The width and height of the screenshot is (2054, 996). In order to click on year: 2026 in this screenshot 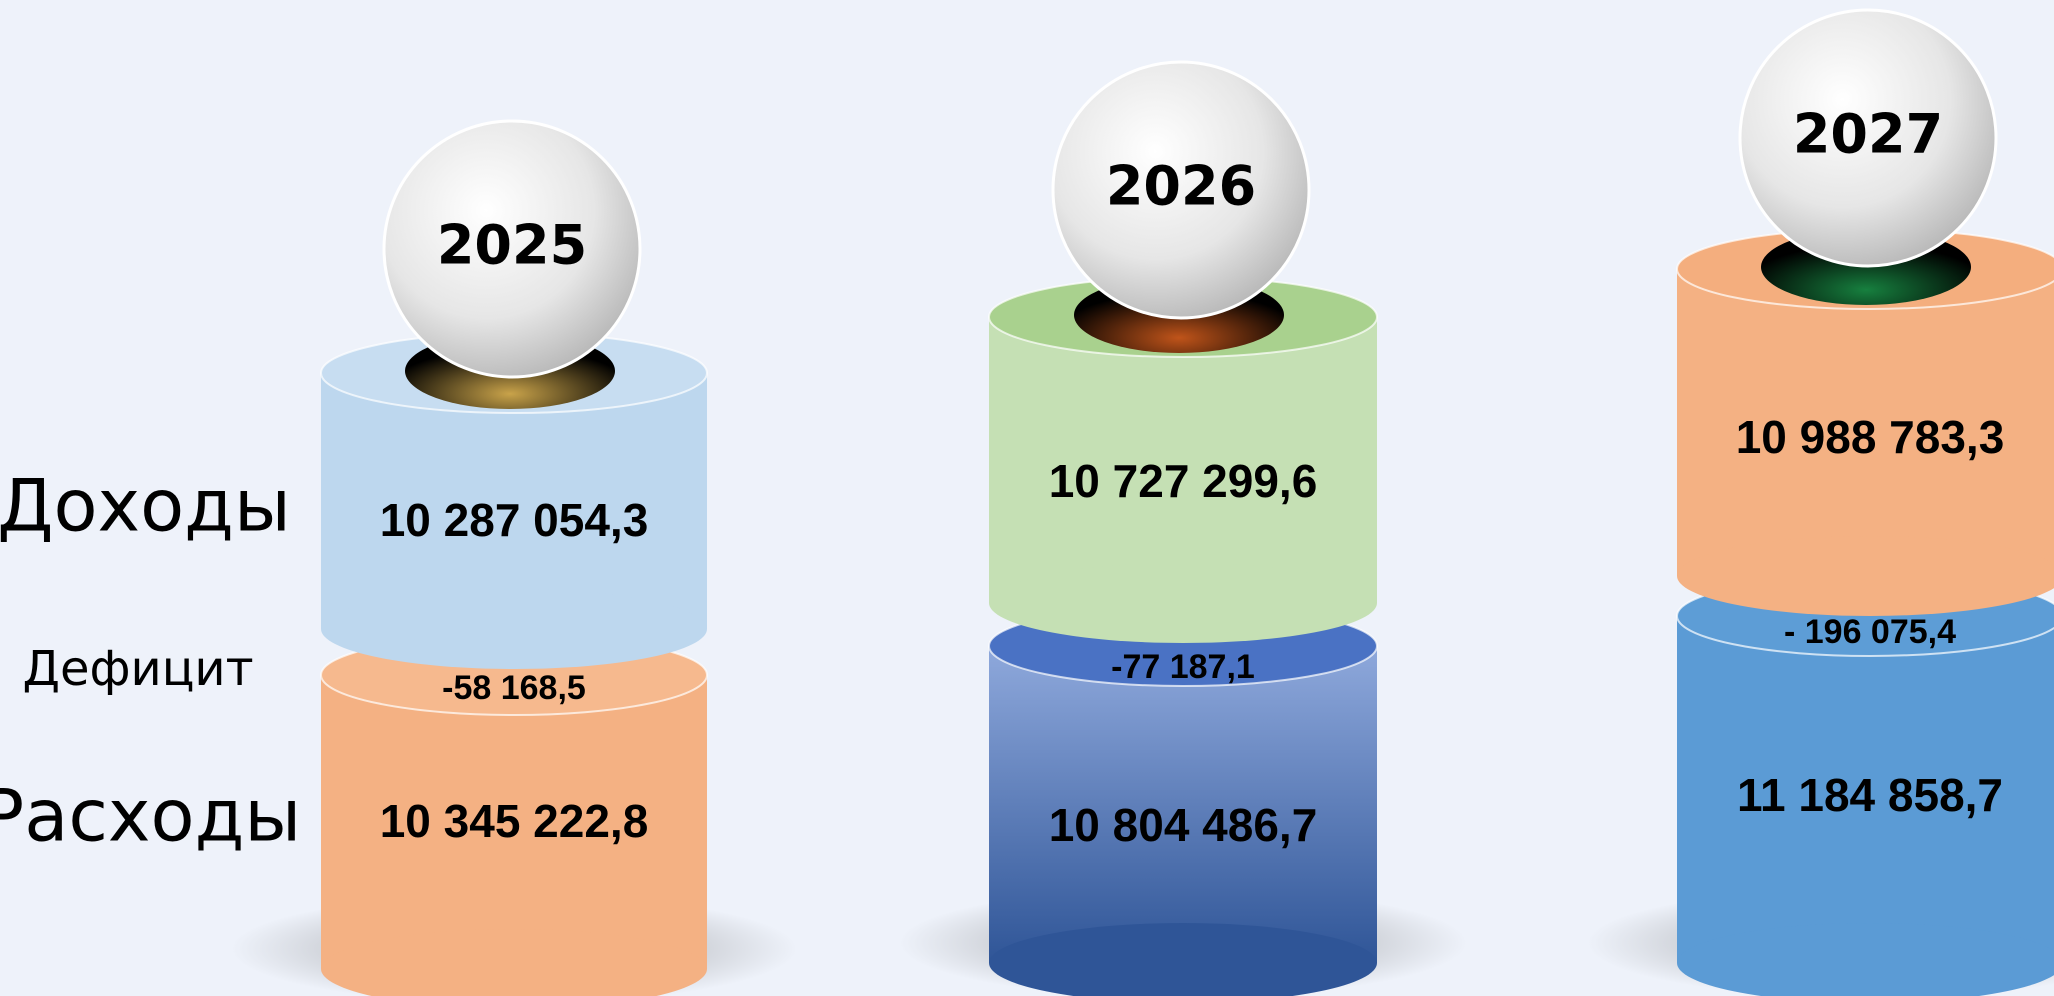, I will do `click(1181, 186)`.